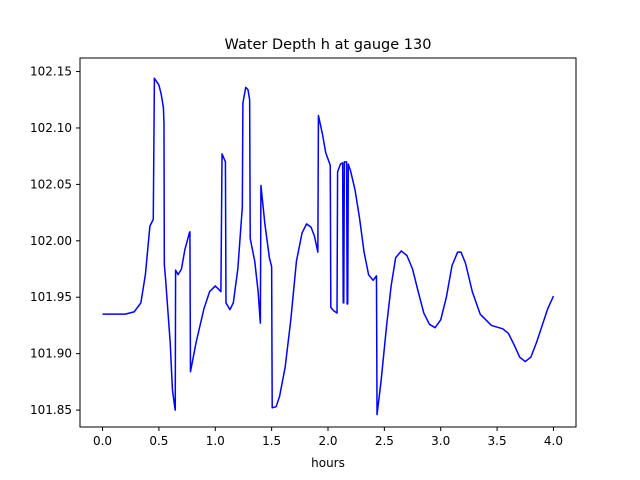 The height and width of the screenshot is (480, 640). Describe the element at coordinates (271, 441) in the screenshot. I see `x-tick-label: 1.5` at that location.